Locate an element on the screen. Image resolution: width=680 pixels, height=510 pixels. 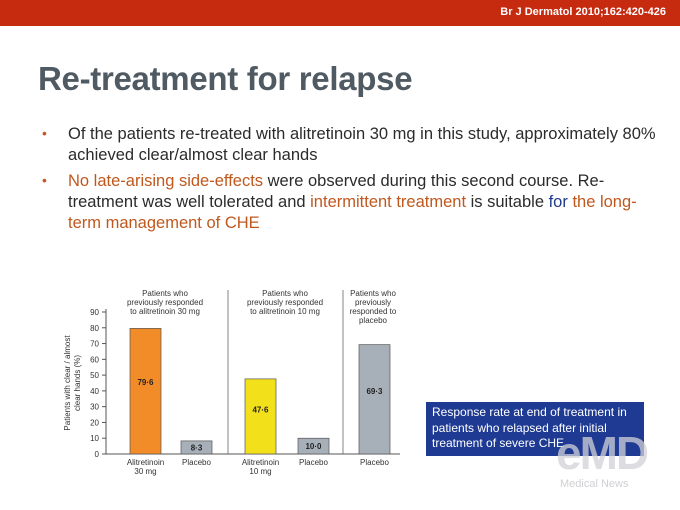
y-tick-label: 90 is located at coordinates (94, 312).